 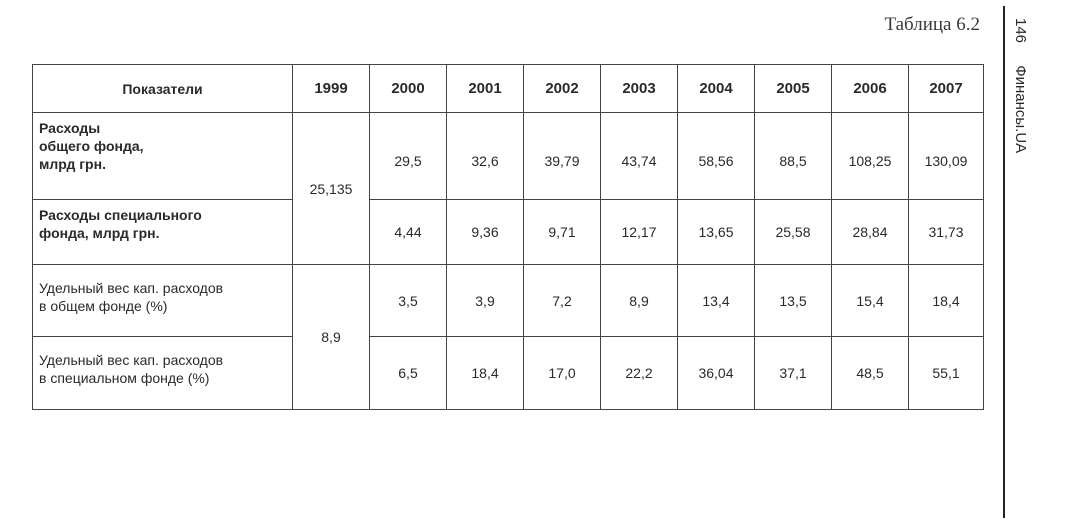 I want to click on table-cell: 25,58, so click(x=793, y=232).